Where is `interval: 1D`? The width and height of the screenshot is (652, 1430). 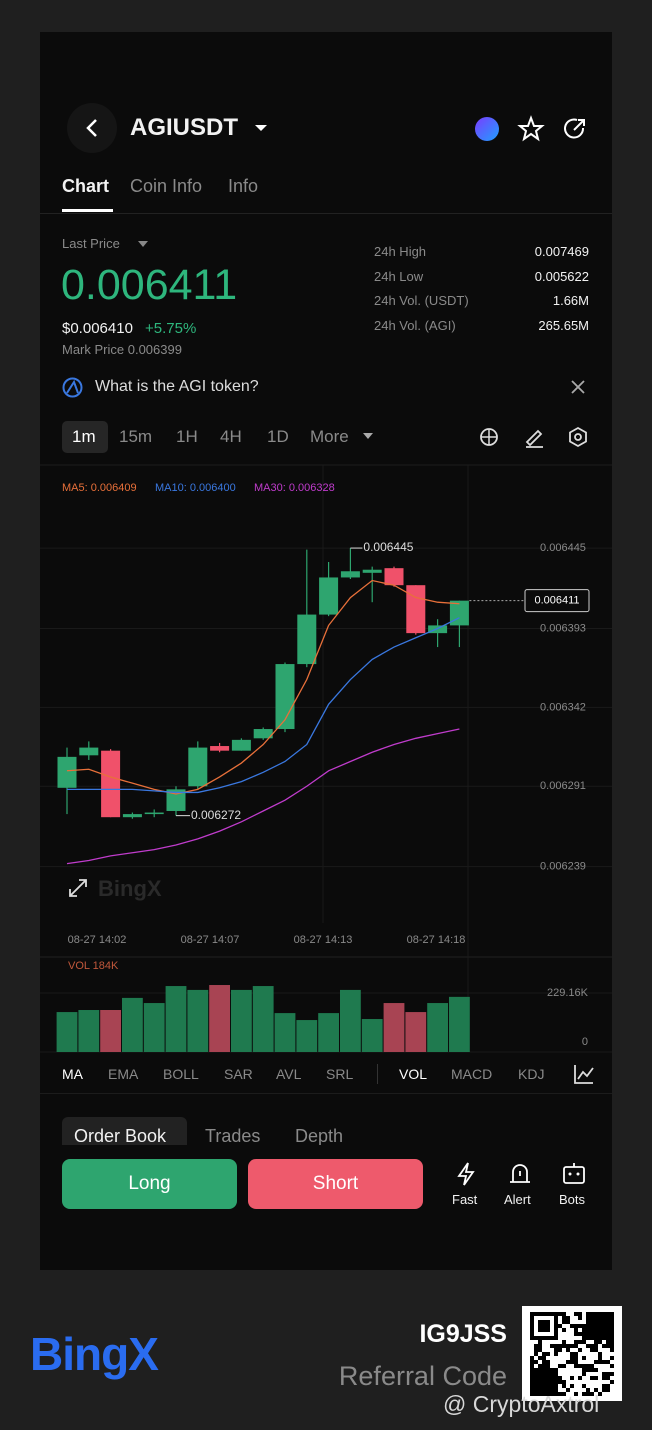 interval: 1D is located at coordinates (278, 436).